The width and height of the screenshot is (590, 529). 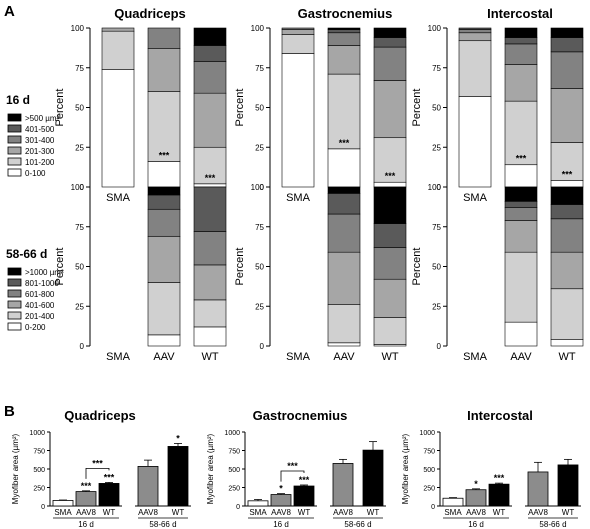 I want to click on y-tick-label: 1000, so click(x=427, y=433).